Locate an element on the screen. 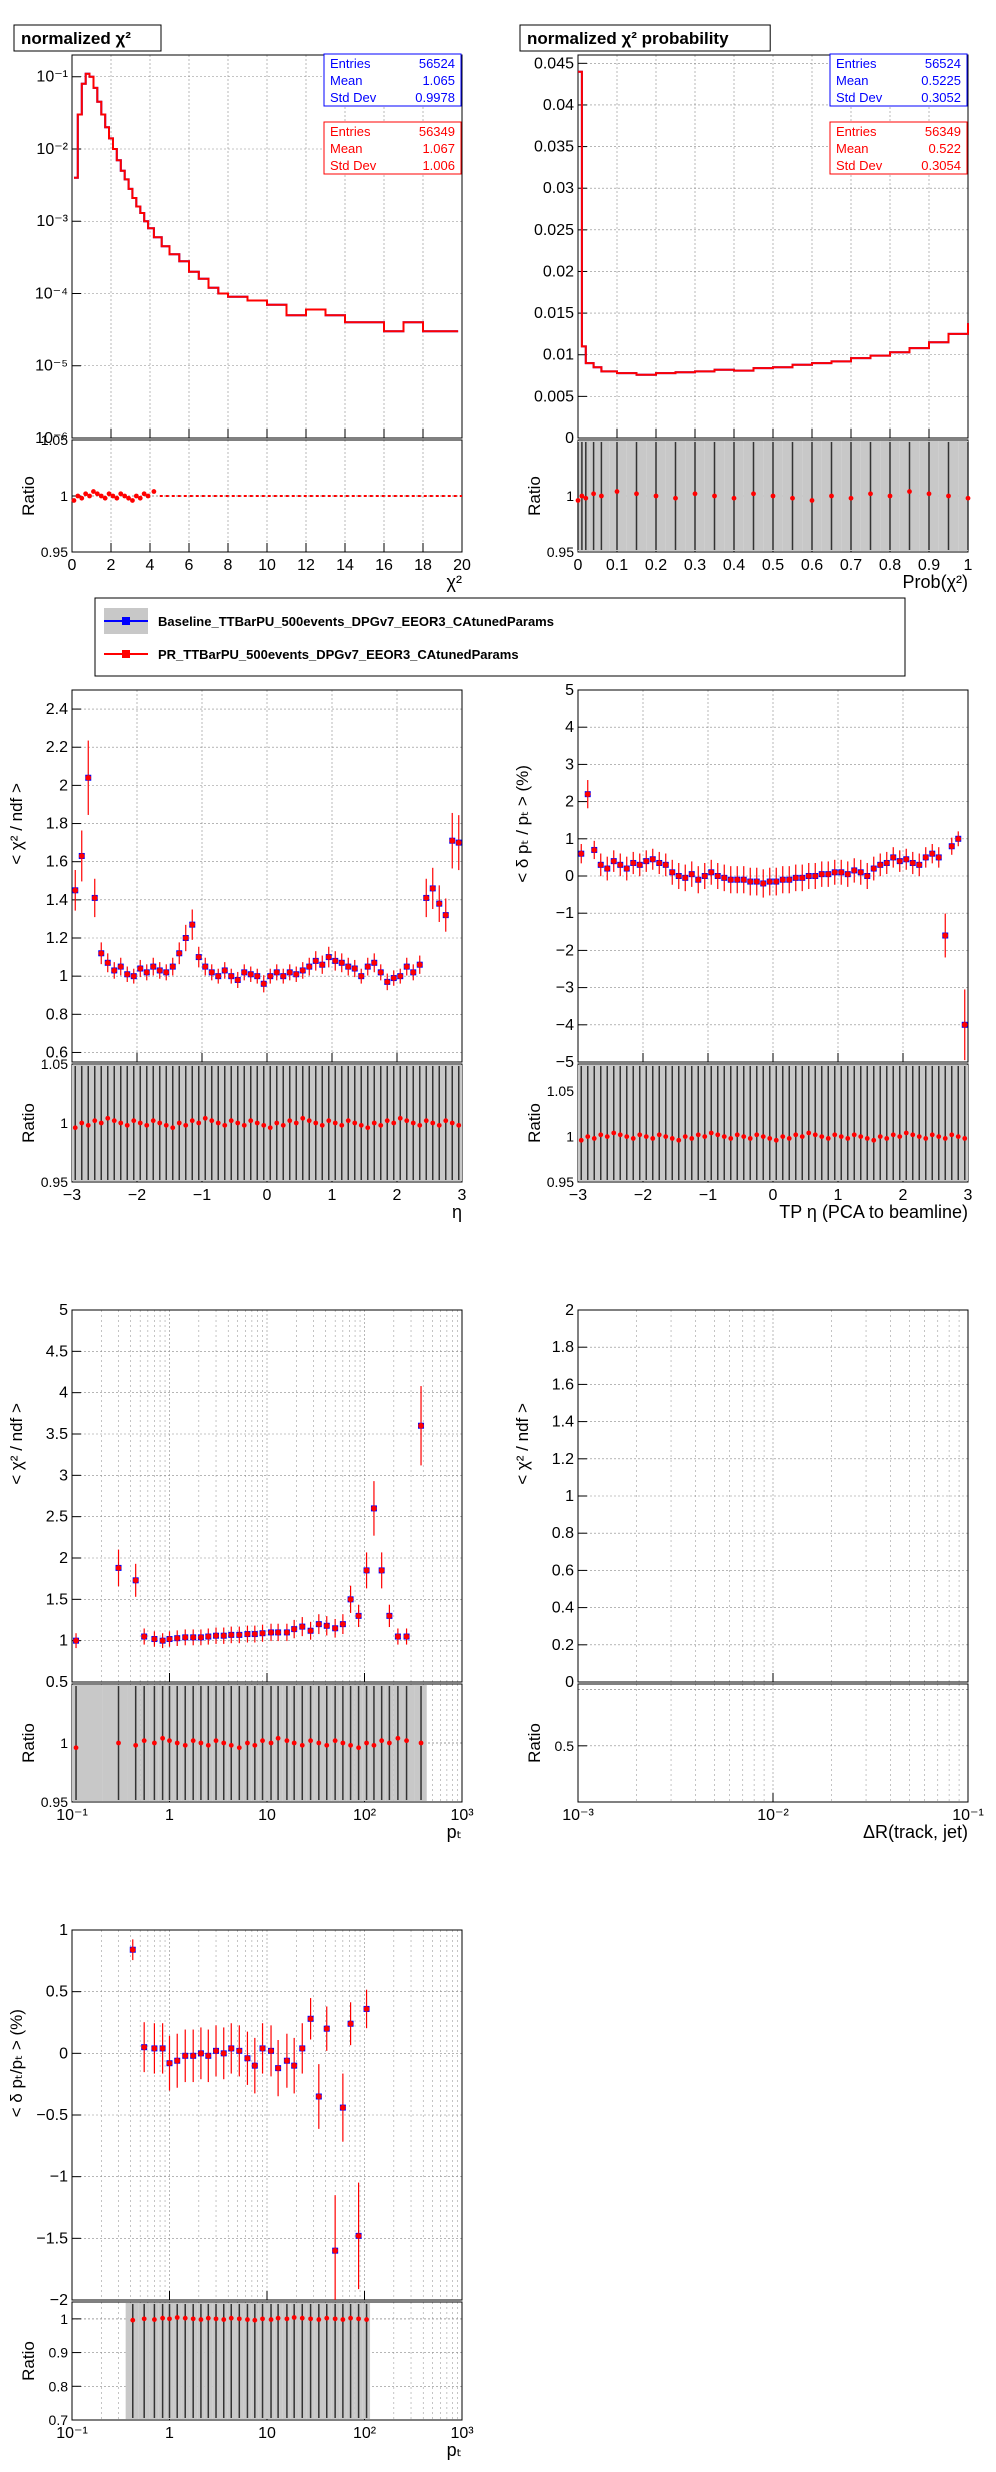 The width and height of the screenshot is (996, 2472). chi2pt-xtick: 10³ is located at coordinates (462, 1815).